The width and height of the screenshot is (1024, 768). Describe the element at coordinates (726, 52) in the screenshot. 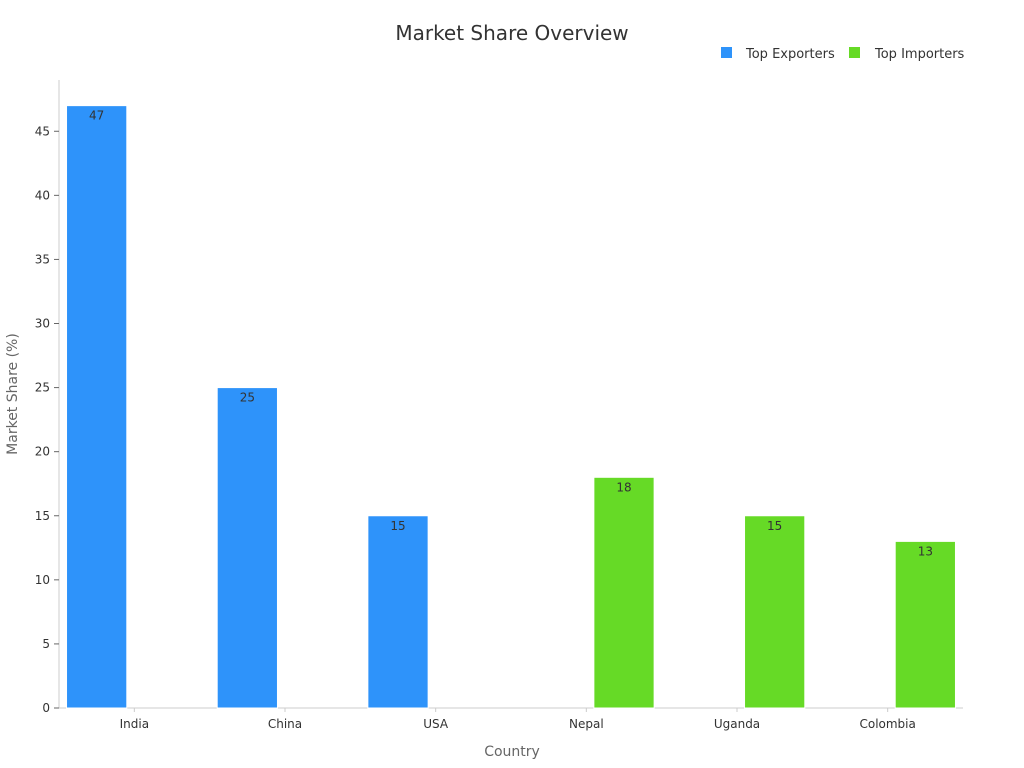

I see `legend-swatch-top-exporters` at that location.